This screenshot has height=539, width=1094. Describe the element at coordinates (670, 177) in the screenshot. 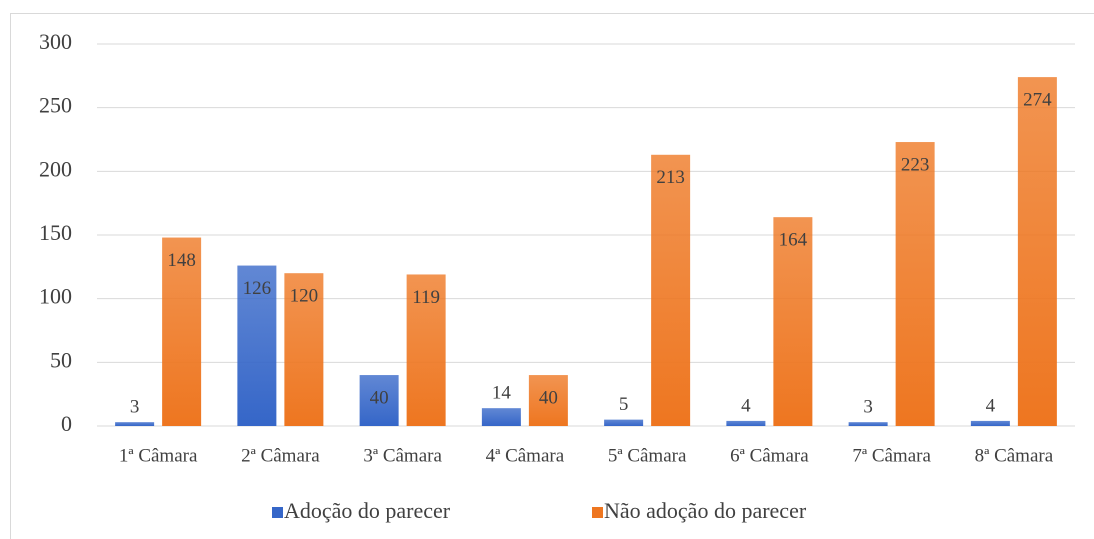

I see `data-label: 213` at that location.